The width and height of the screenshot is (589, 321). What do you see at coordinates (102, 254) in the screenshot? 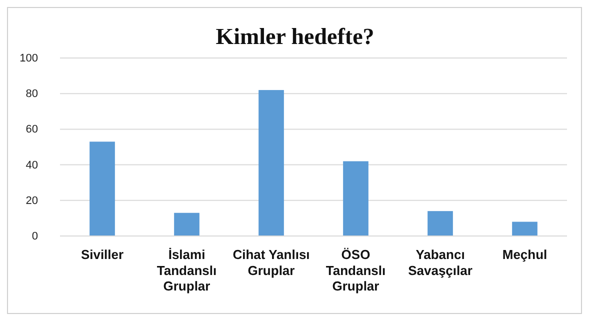
I see `x-tick-label: Siviller` at bounding box center [102, 254].